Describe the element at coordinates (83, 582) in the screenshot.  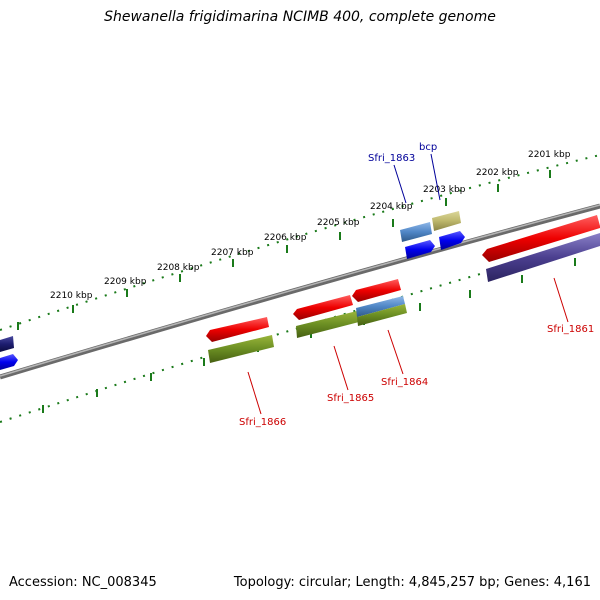
I see `accession-text: Accession: NC_008345` at that location.